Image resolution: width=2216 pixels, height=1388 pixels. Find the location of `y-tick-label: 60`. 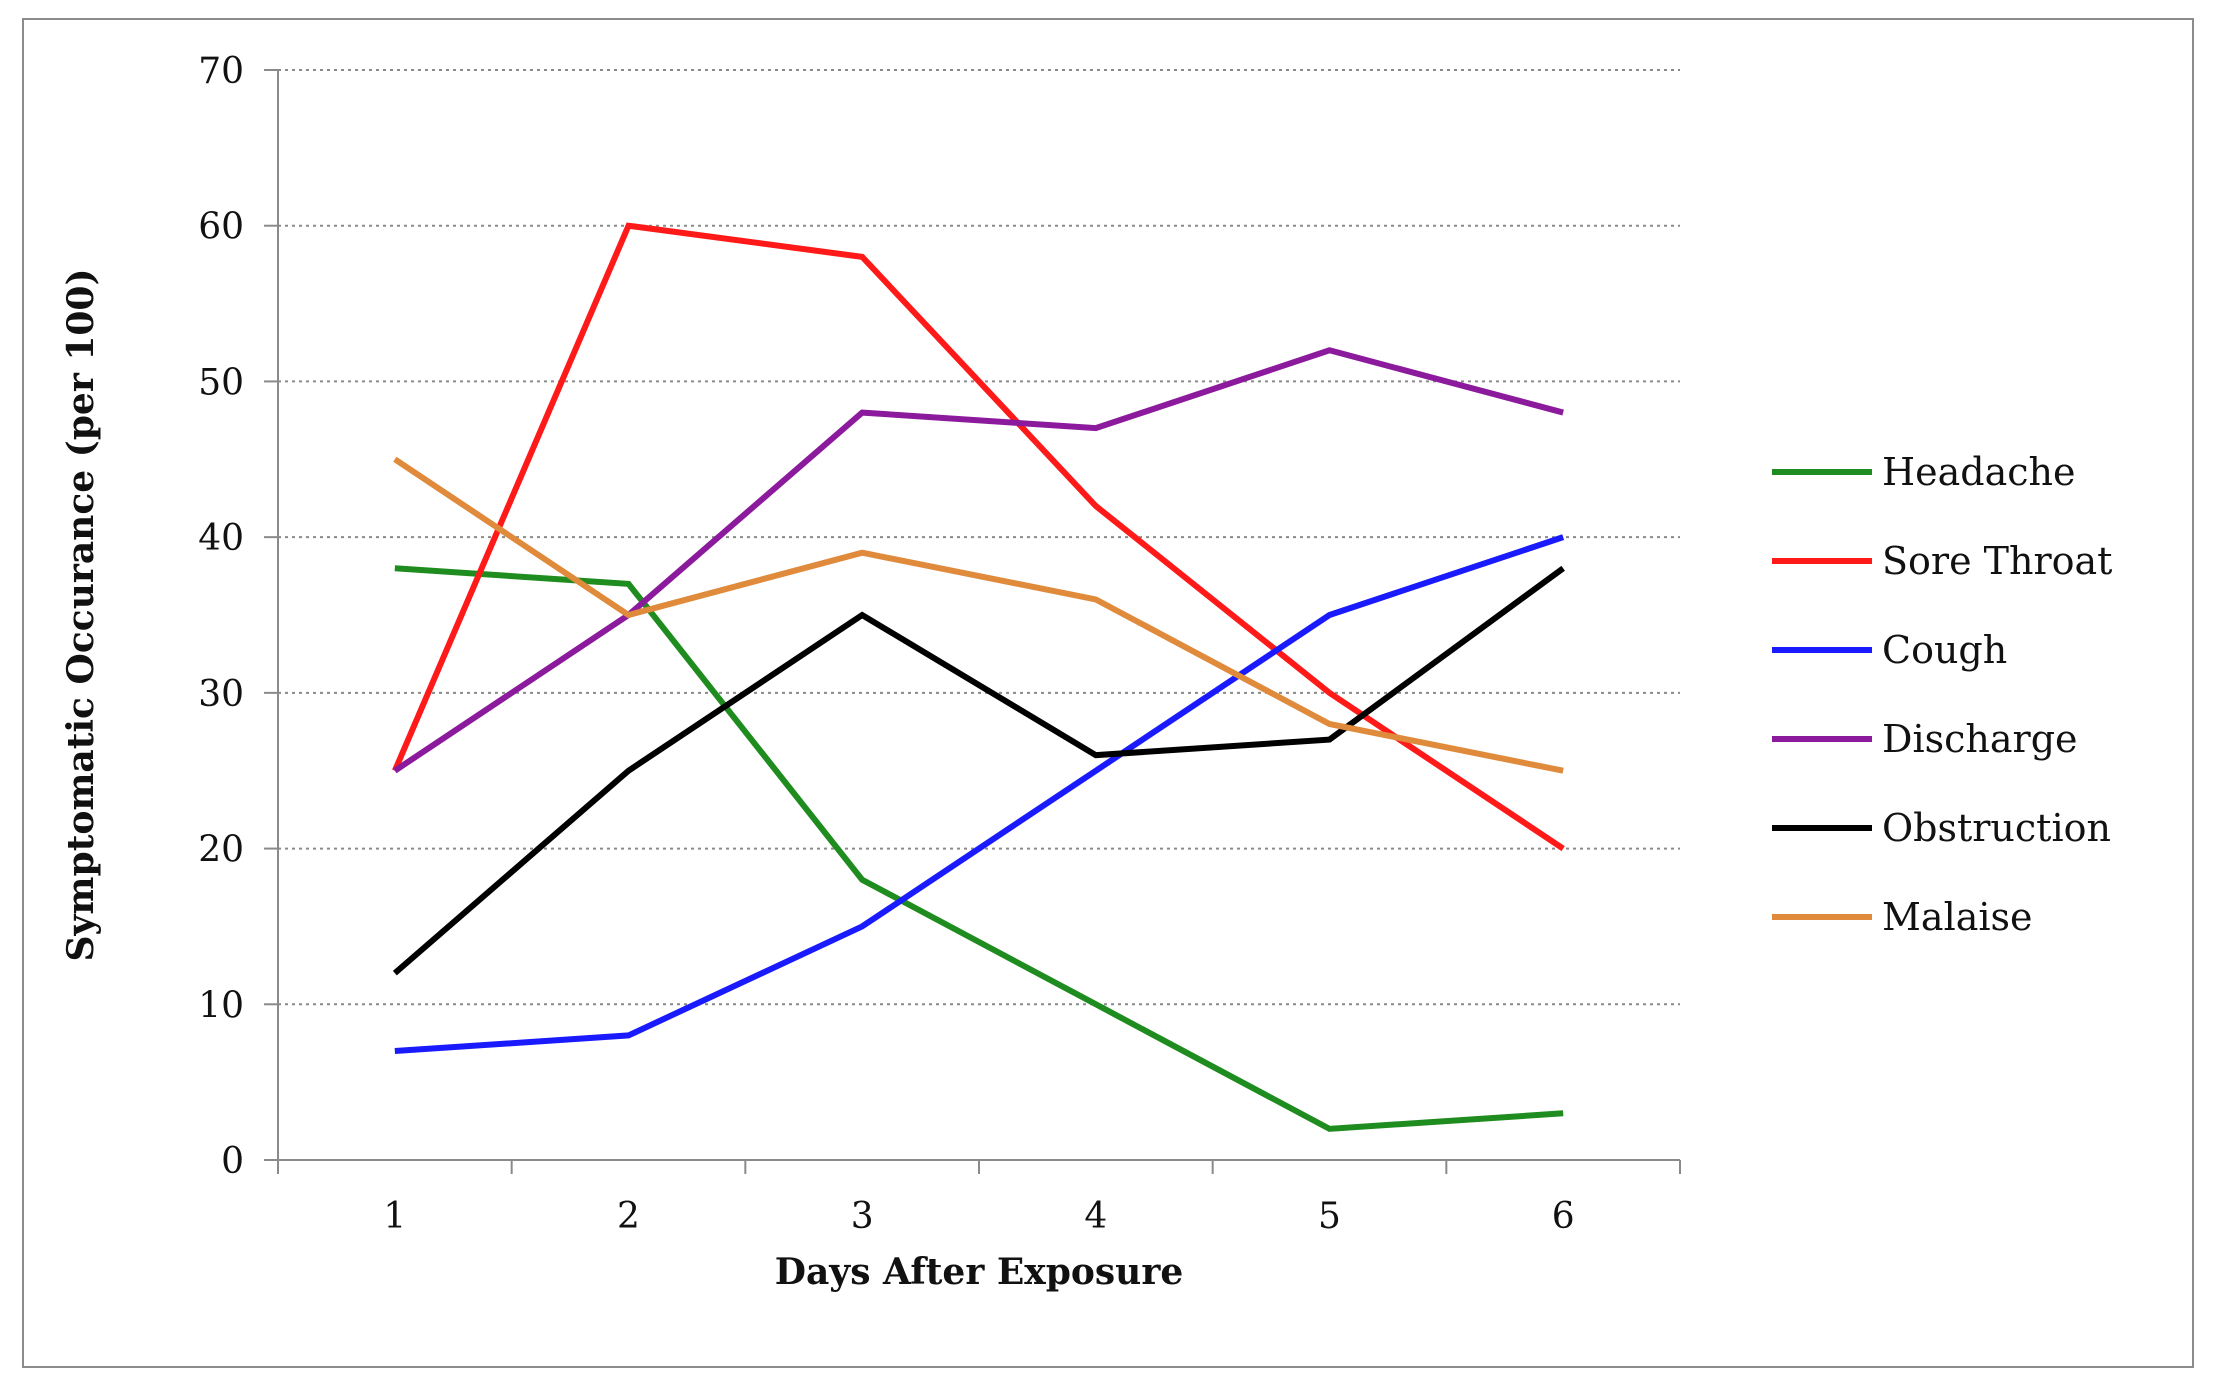

y-tick-label: 60 is located at coordinates (221, 227).